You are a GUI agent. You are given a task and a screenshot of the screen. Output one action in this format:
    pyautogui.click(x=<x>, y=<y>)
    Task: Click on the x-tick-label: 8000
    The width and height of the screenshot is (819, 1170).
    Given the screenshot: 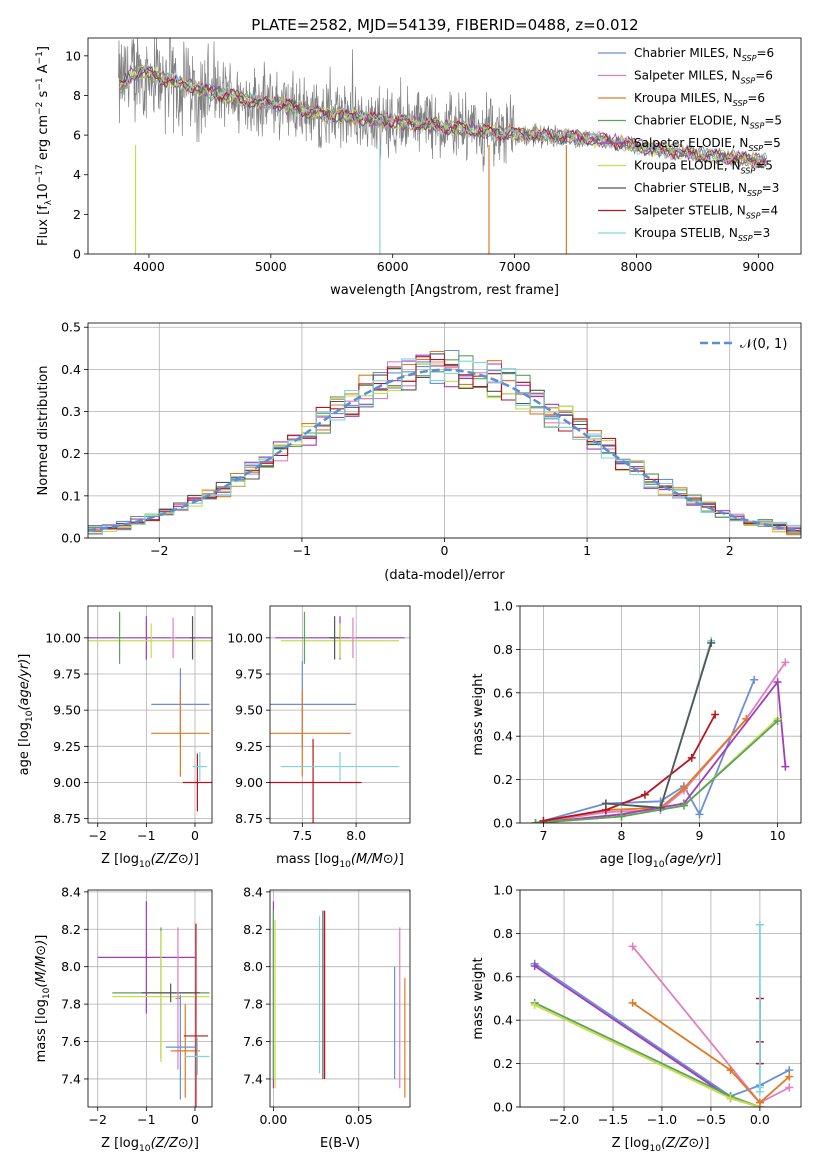 What is the action you would take?
    pyautogui.click(x=637, y=266)
    